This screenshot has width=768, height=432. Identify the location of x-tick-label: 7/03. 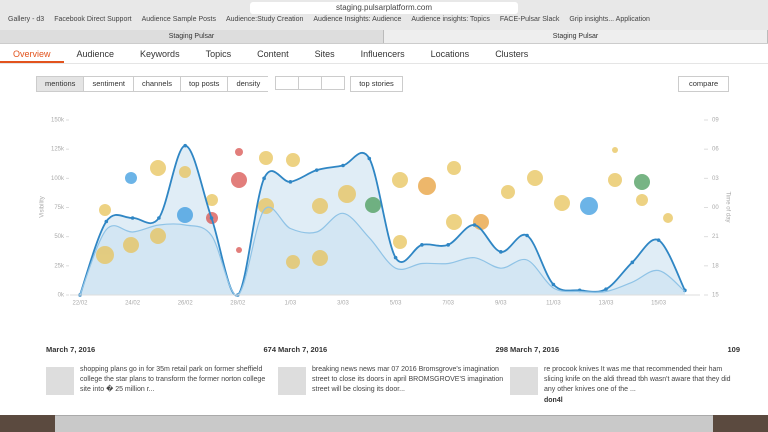
(448, 304).